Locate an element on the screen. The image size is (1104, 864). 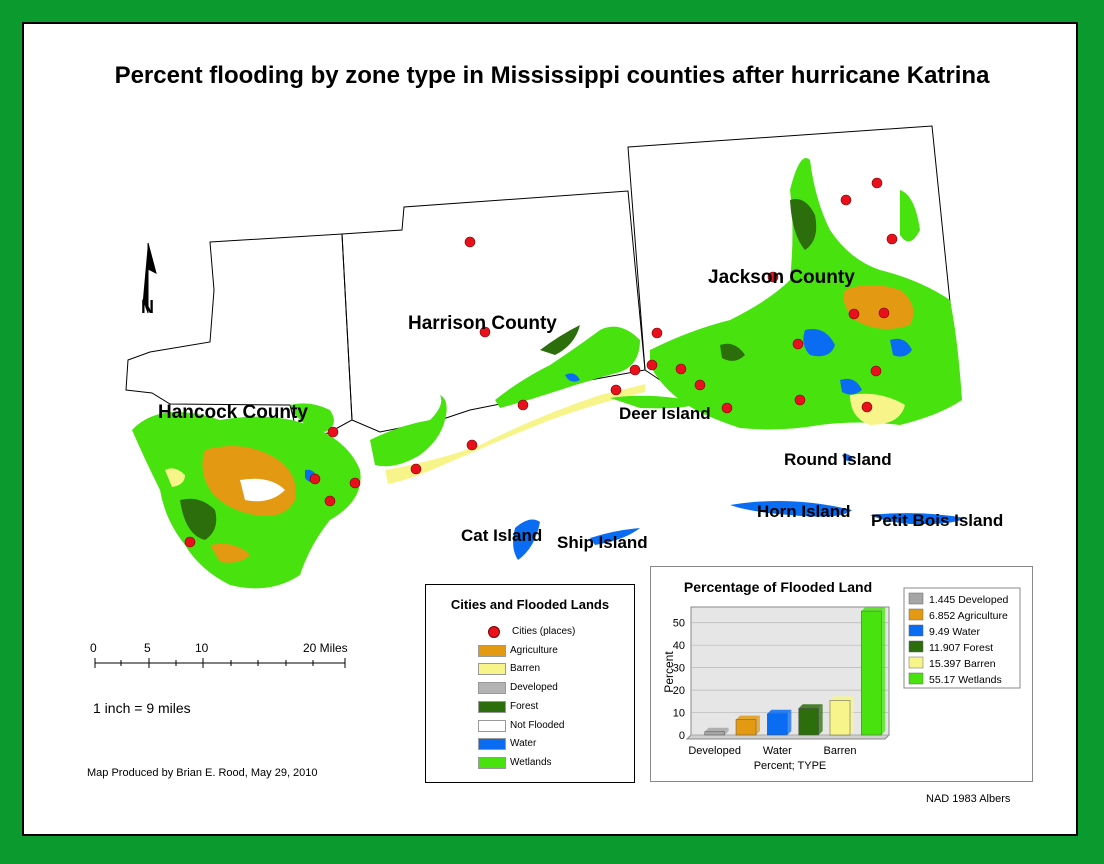
legend-label: Developed is located at coordinates (534, 688).